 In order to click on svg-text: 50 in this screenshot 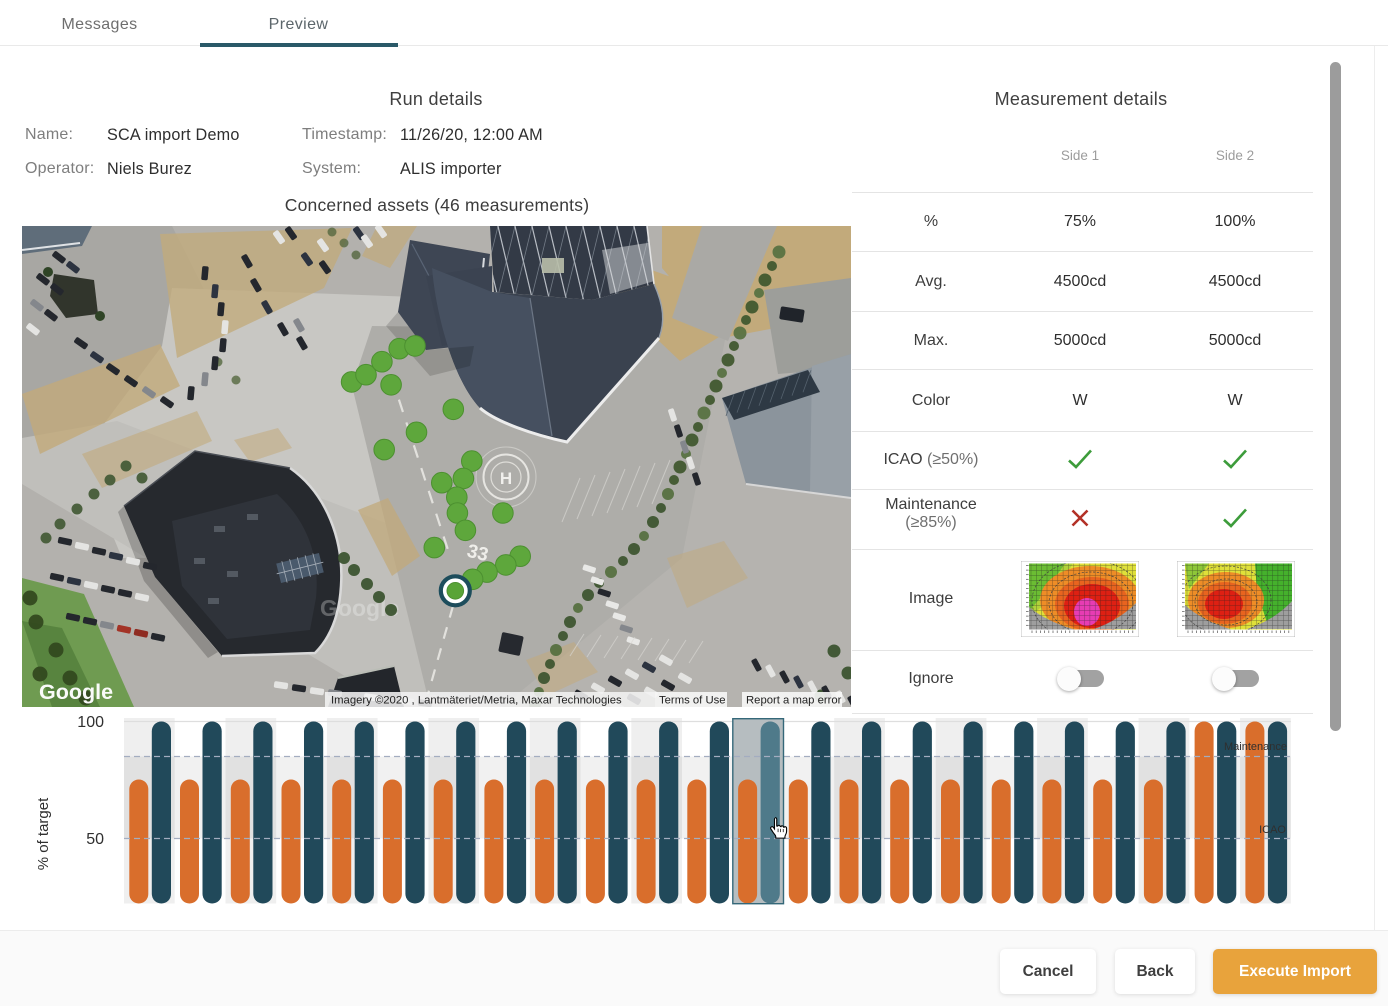, I will do `click(95, 839)`.